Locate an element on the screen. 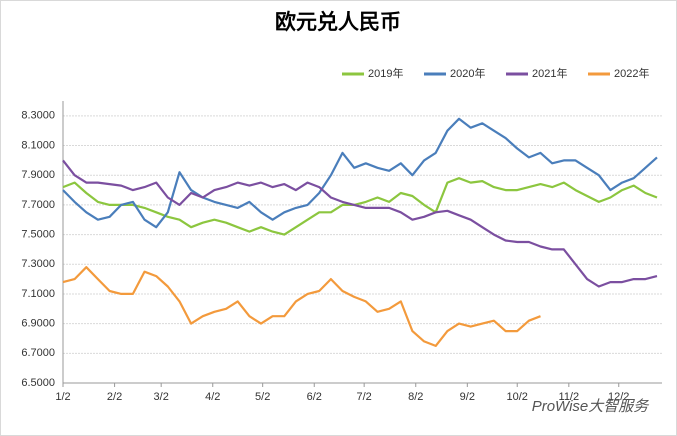 The image size is (677, 436). x-tick-label: 8/2 is located at coordinates (415, 397).